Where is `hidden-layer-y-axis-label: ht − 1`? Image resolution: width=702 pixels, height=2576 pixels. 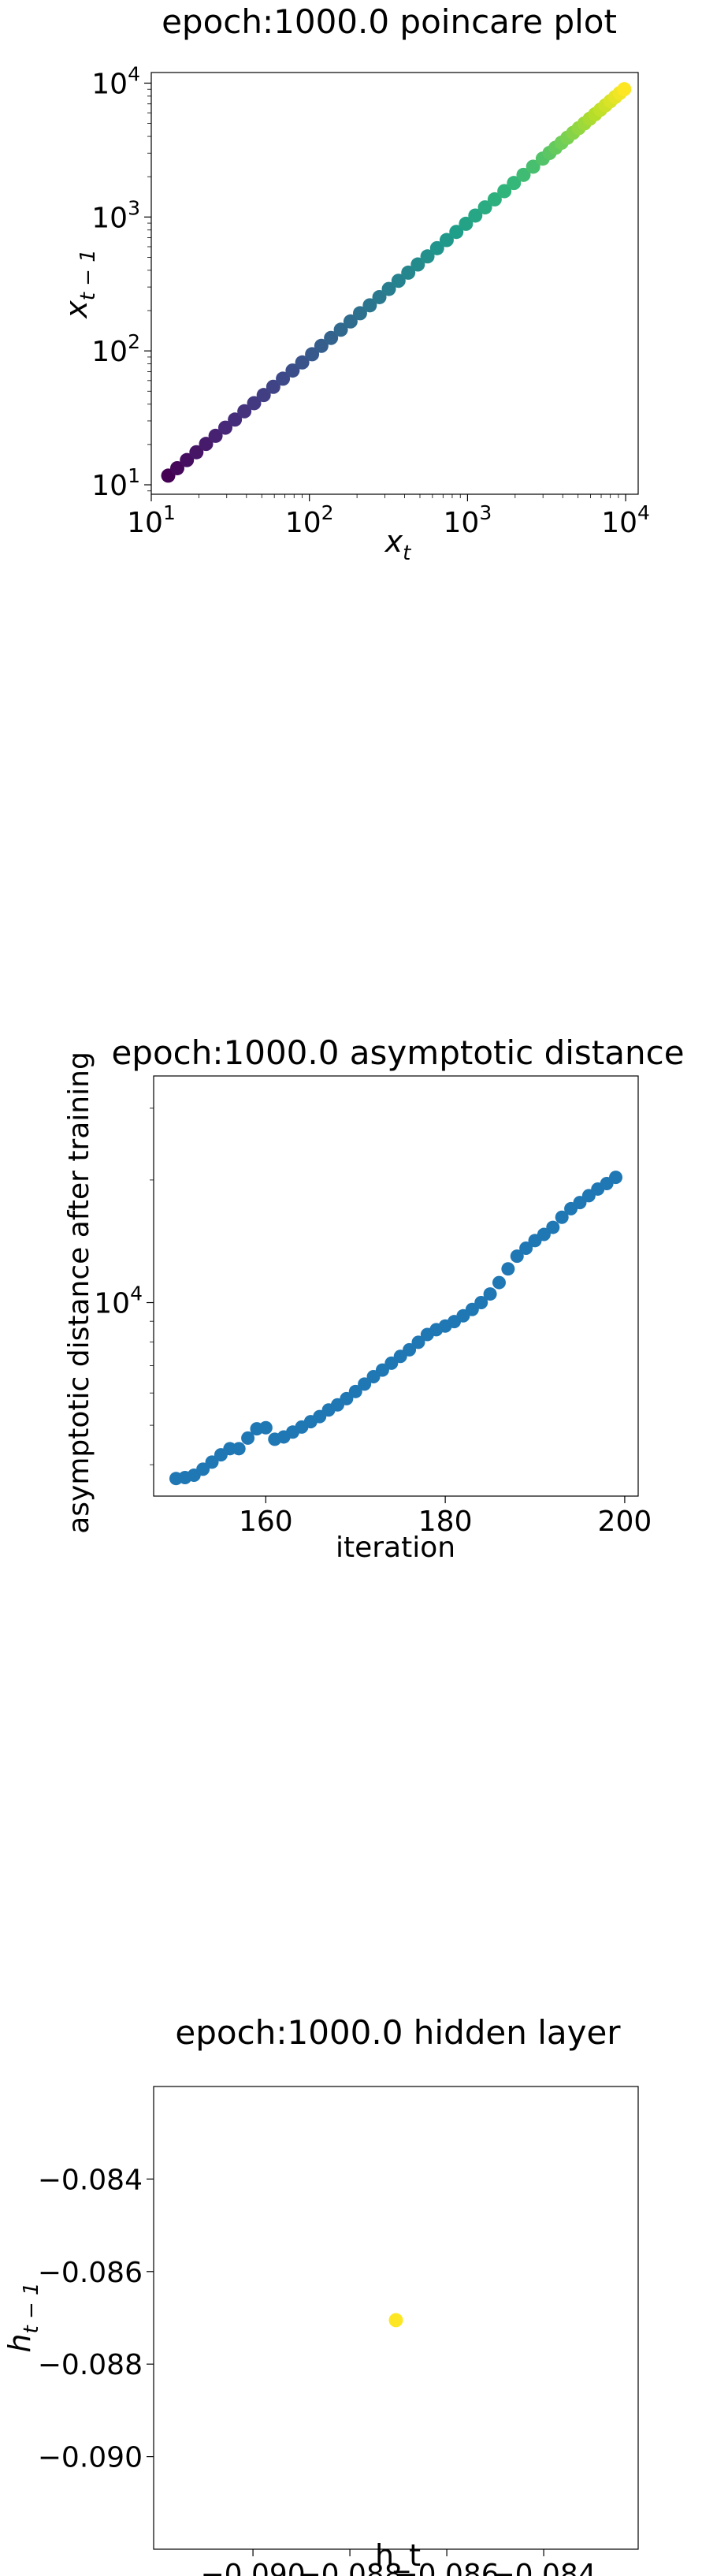
hidden-layer-y-axis-label: ht − 1 is located at coordinates (22, 2317).